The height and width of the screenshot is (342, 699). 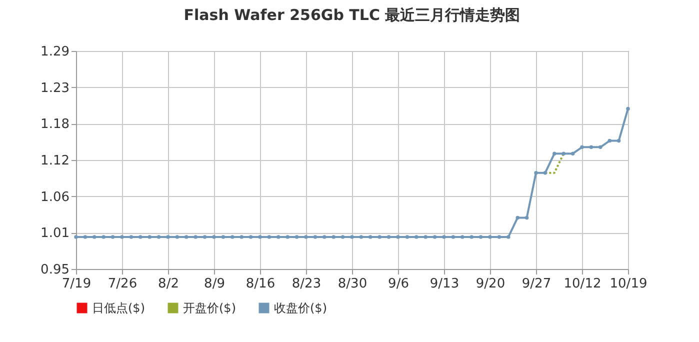 What do you see at coordinates (352, 15) in the screenshot?
I see `chart-title: Flash Wafer 256Gb TLC 最近三月行情走势图` at bounding box center [352, 15].